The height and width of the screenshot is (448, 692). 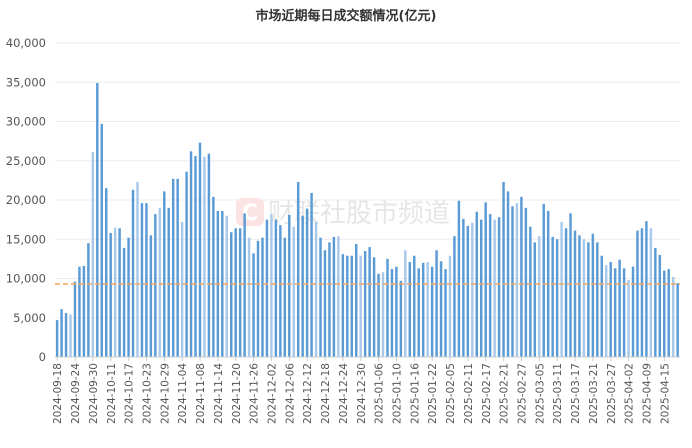 I want to click on x-tick-label: 2024-09-30, so click(x=94, y=393).